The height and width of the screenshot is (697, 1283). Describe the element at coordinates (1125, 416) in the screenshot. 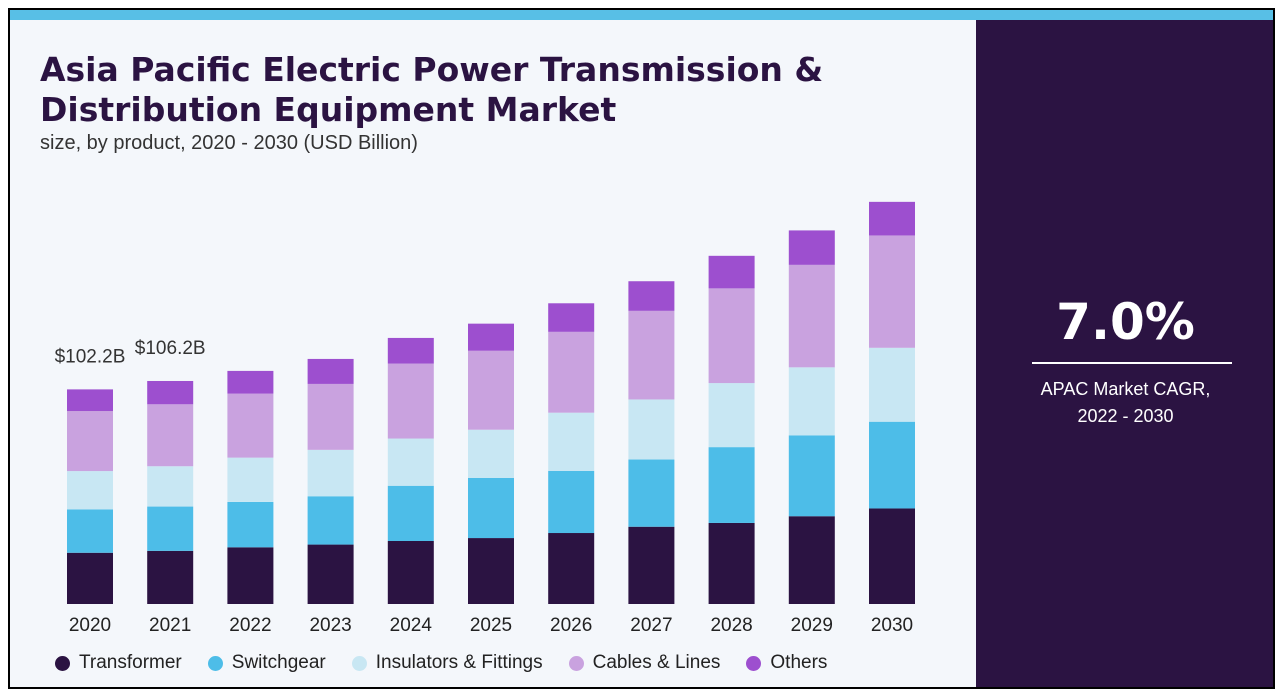

I see `cagr-label-line-2: 2022 - 2030` at that location.